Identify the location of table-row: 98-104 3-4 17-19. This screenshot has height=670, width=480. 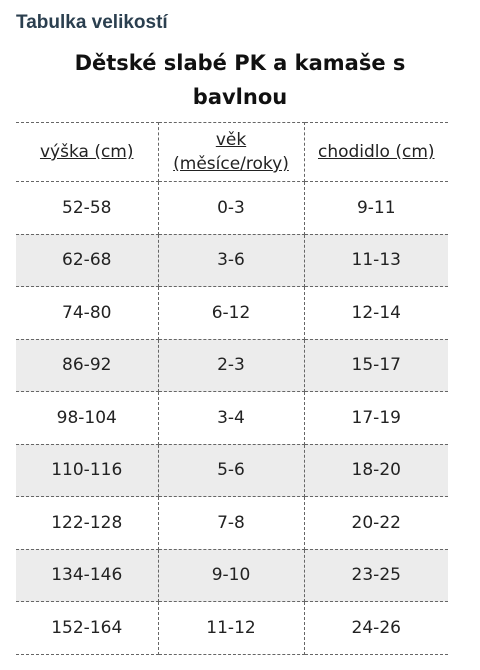
(232, 418).